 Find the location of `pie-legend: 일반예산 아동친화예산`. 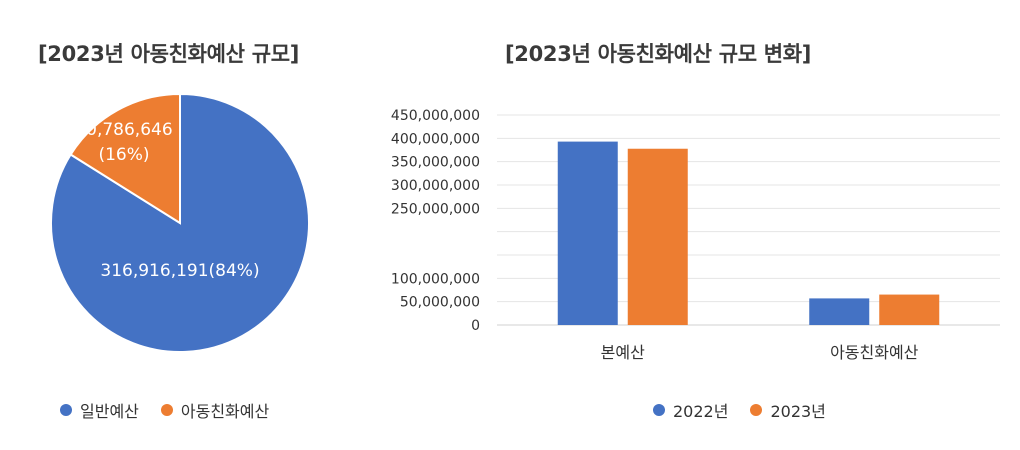

pie-legend: 일반예산 아동친화예산 is located at coordinates (164, 410).